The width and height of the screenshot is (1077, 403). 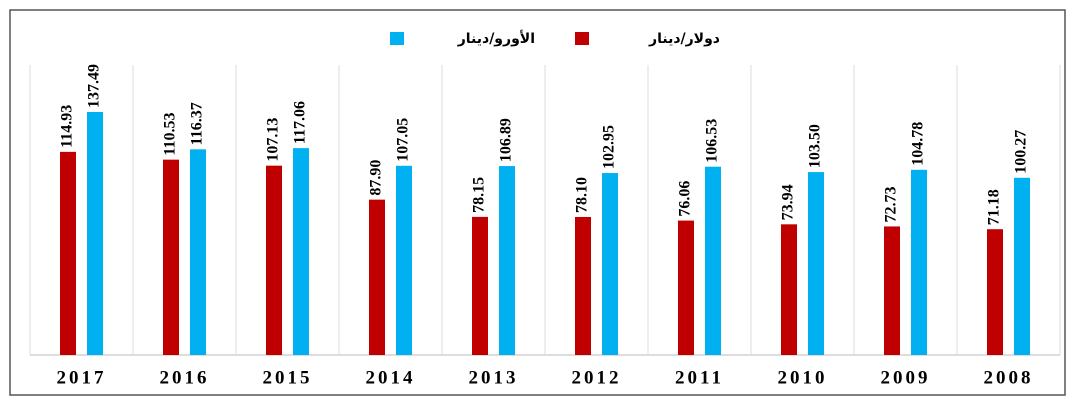 I want to click on x-tick-label: 2014, so click(x=391, y=377).